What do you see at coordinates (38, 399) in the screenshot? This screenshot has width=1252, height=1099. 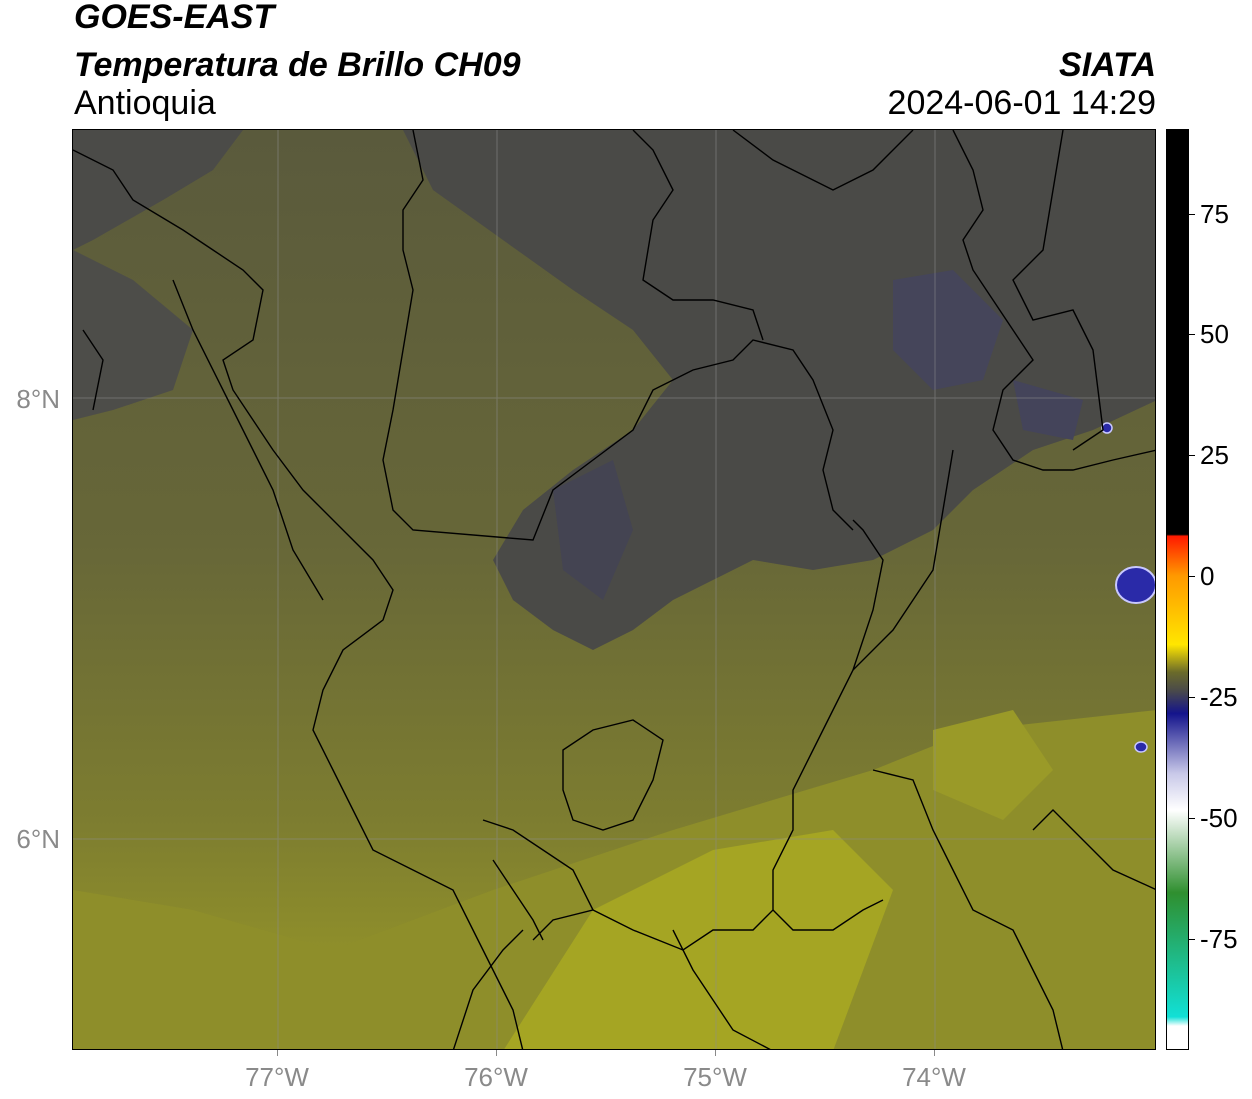 I see `lat-label-8n: 8°N` at bounding box center [38, 399].